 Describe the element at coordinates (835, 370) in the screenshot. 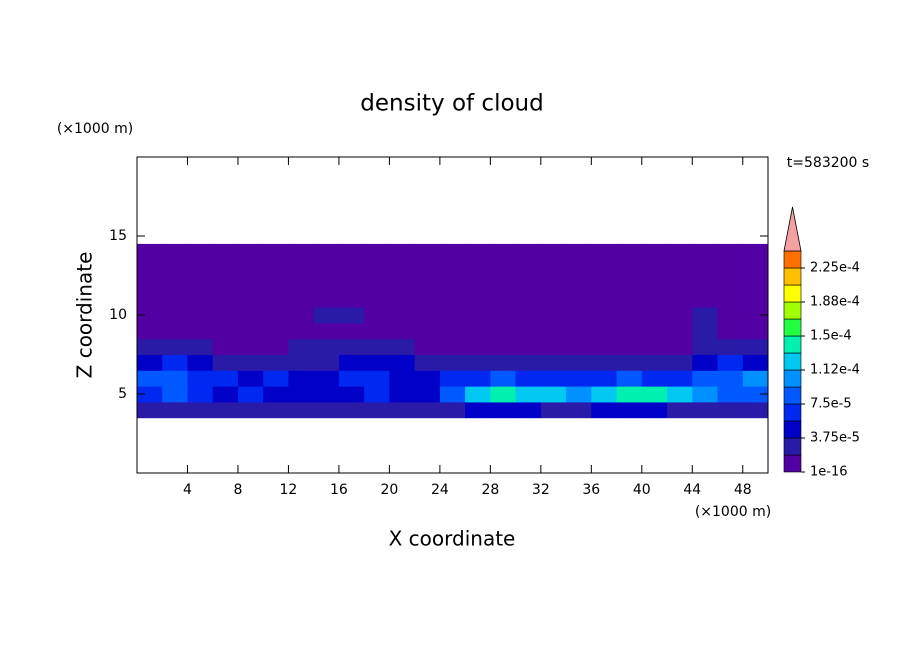

I see `colorbar-tick-label: 1.12e-4` at that location.